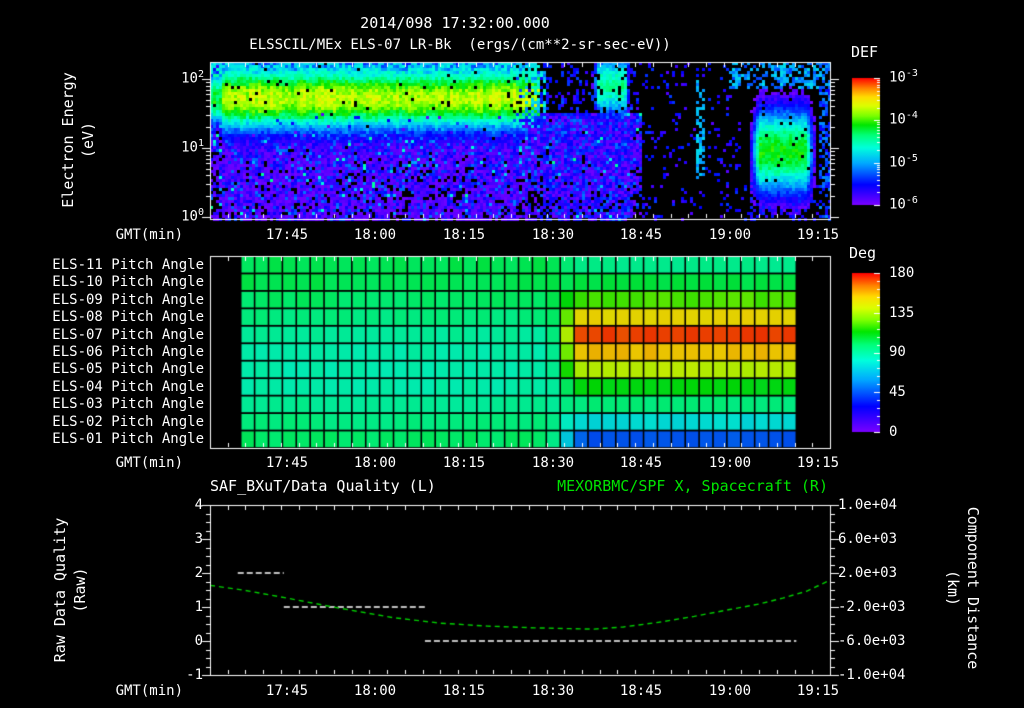 The width and height of the screenshot is (1024, 708). I want to click on top-y-tick-label: 10¹, so click(192, 147).